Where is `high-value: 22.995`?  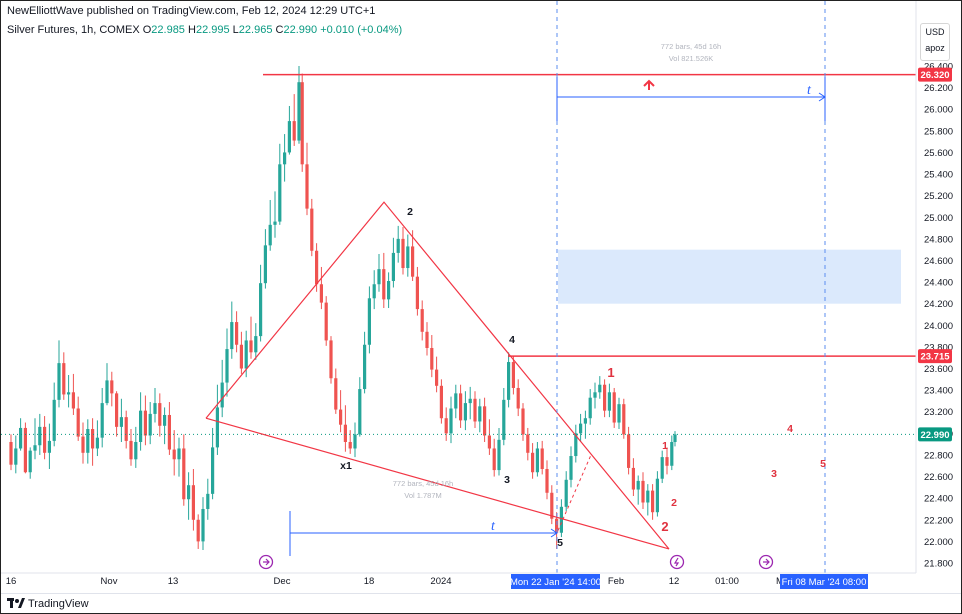
high-value: 22.995 is located at coordinates (212, 30).